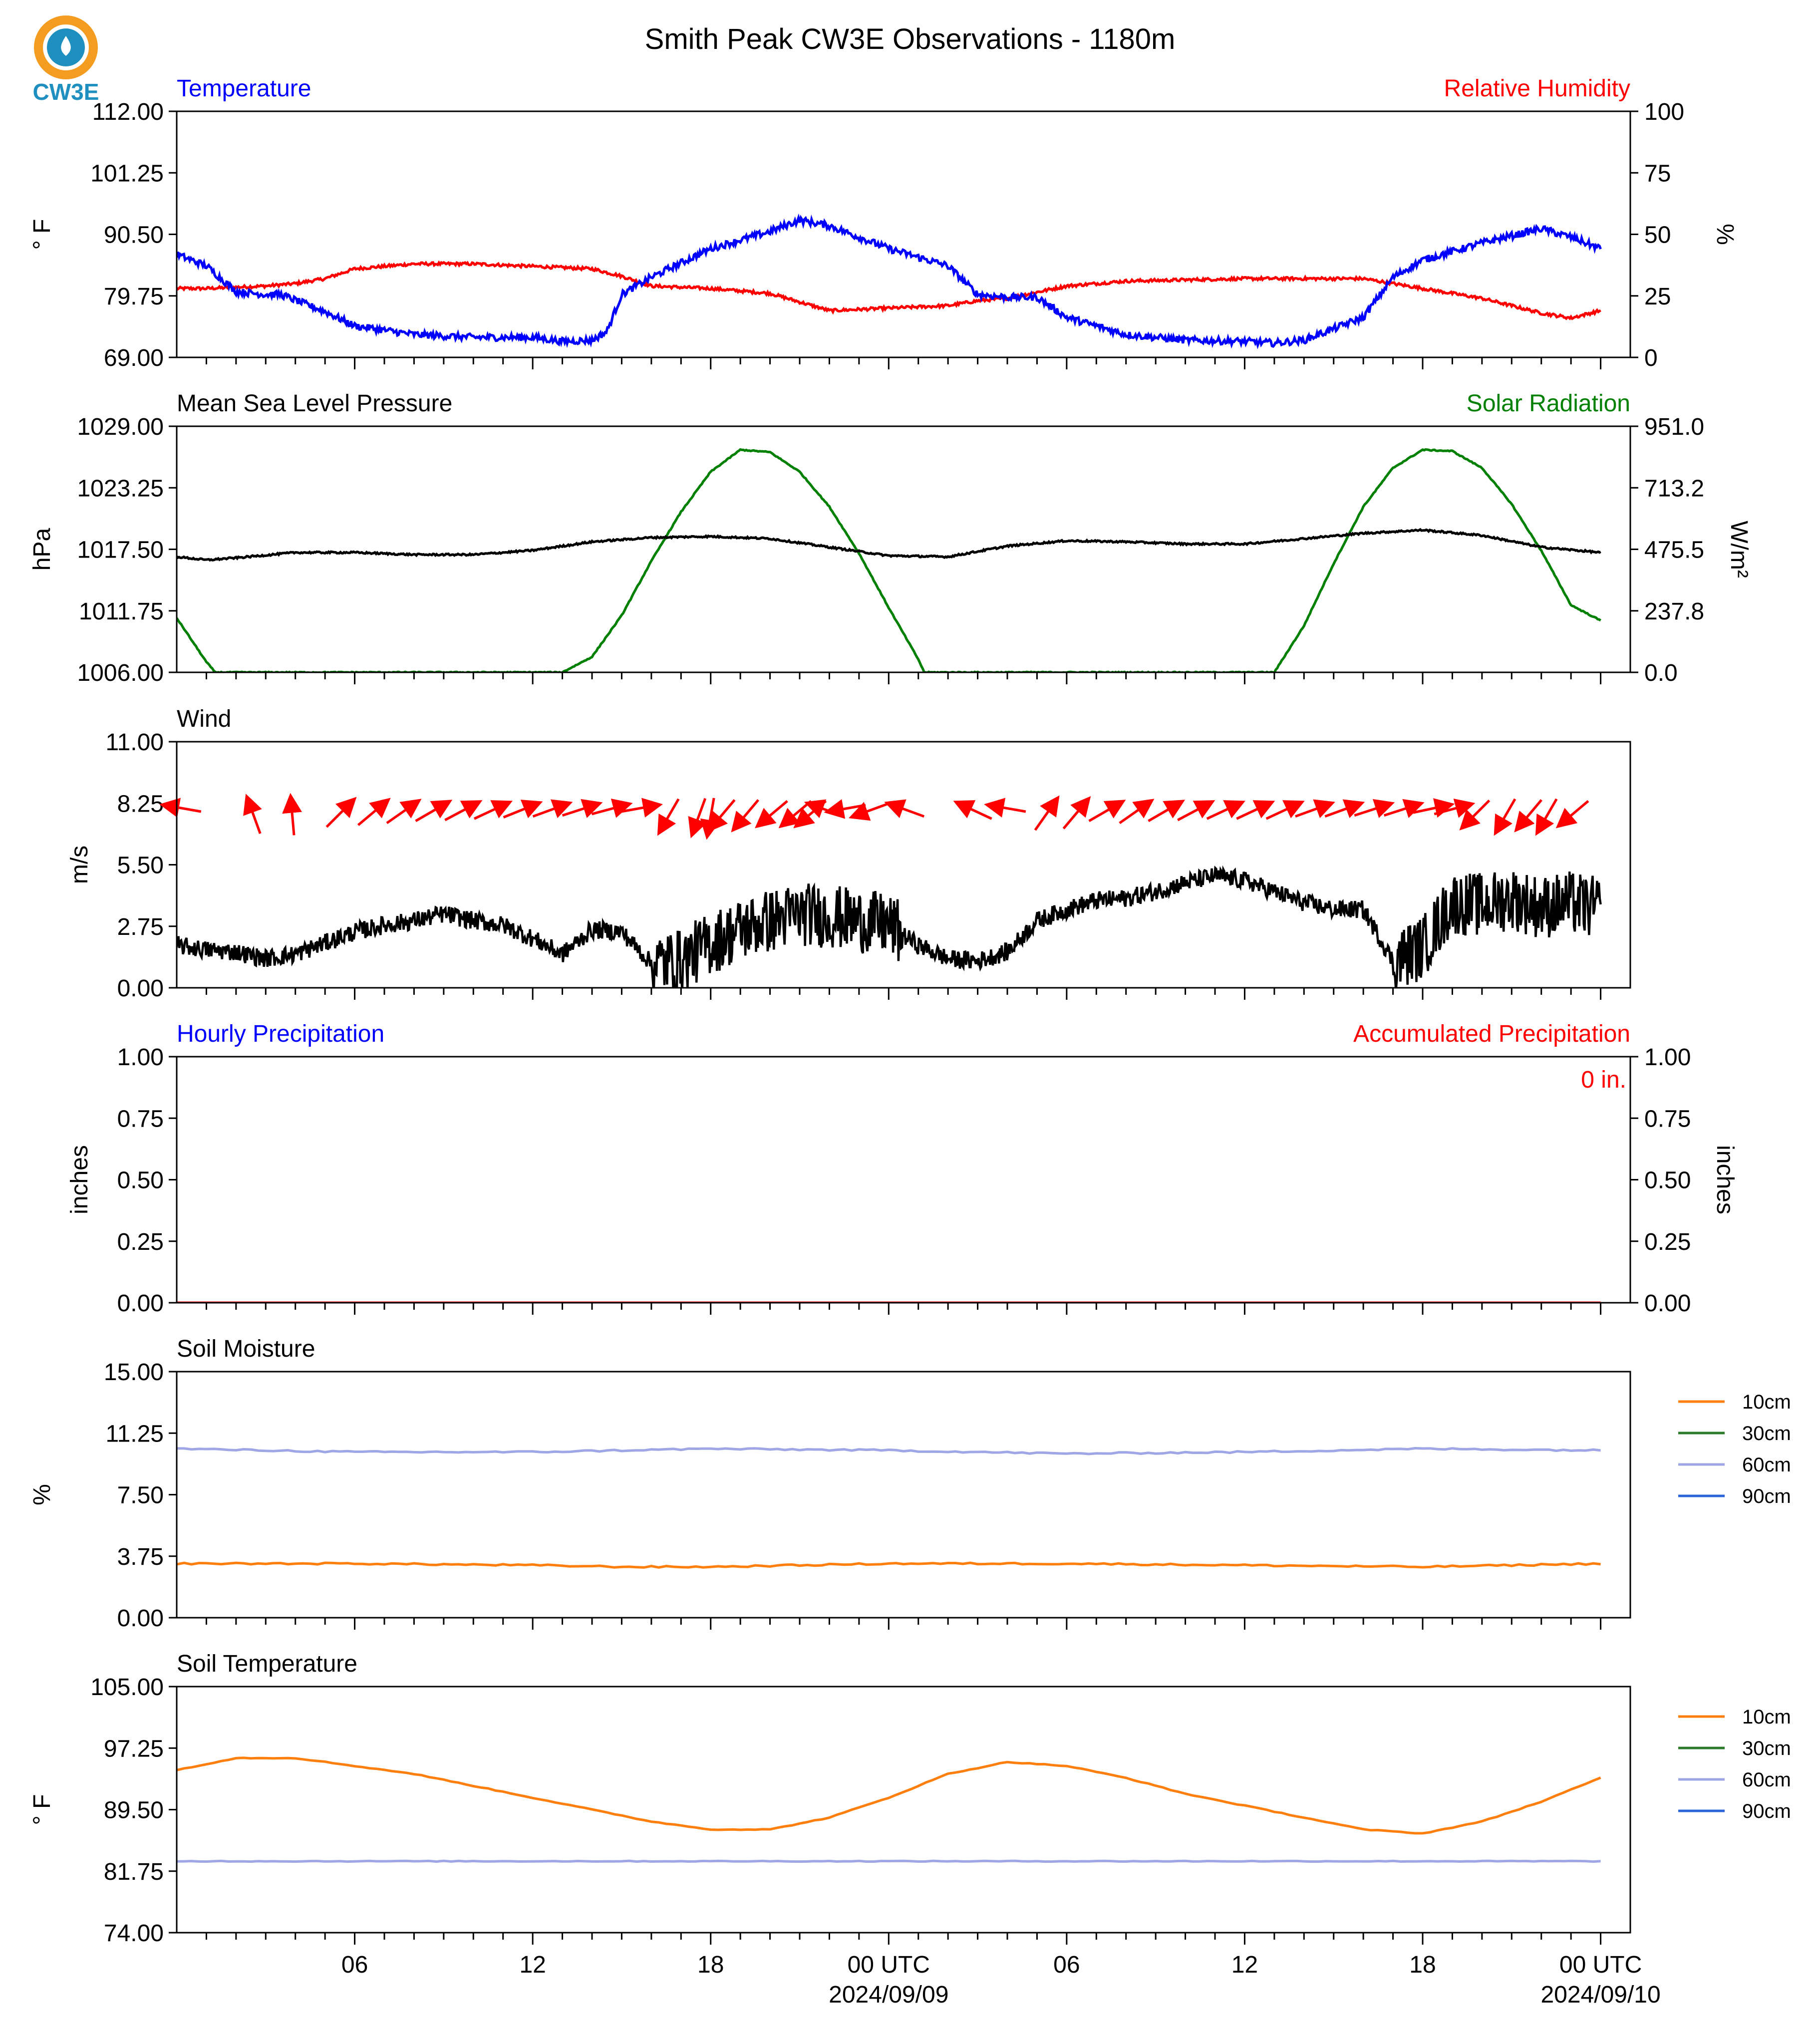 This screenshot has height=2028, width=1820. What do you see at coordinates (1657, 297) in the screenshot?
I see `y-tick-label-right: 25` at bounding box center [1657, 297].